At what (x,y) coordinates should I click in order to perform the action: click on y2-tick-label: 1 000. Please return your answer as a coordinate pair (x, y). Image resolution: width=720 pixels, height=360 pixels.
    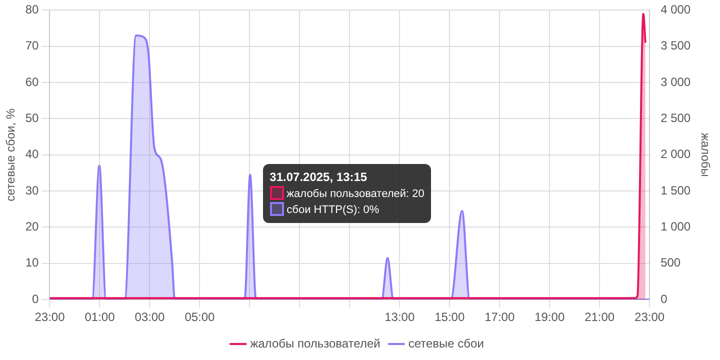
    Looking at the image, I should click on (675, 227).